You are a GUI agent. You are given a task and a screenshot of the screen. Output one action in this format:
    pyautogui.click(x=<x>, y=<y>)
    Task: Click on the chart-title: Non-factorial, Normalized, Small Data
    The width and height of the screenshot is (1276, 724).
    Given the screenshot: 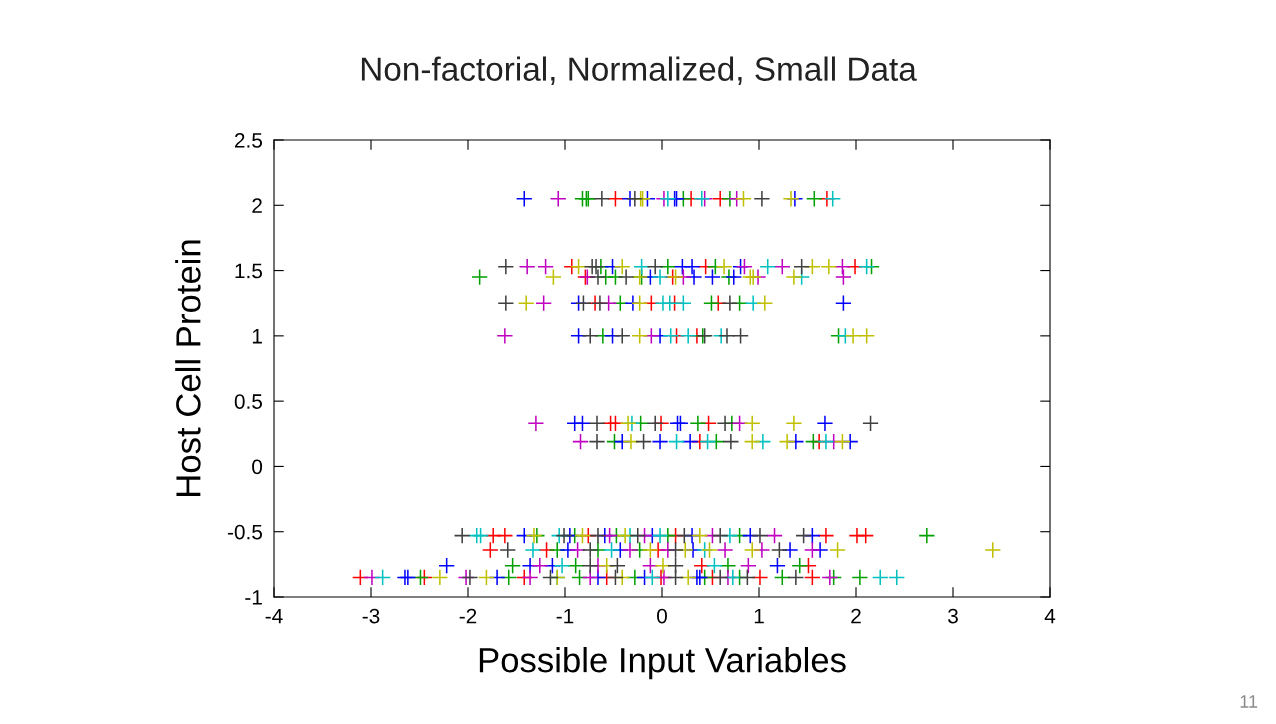 What is the action you would take?
    pyautogui.click(x=639, y=70)
    